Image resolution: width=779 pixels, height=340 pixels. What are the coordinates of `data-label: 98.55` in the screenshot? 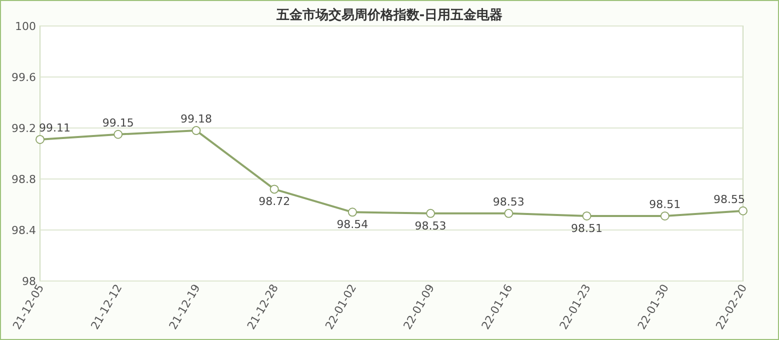 It's located at (729, 199).